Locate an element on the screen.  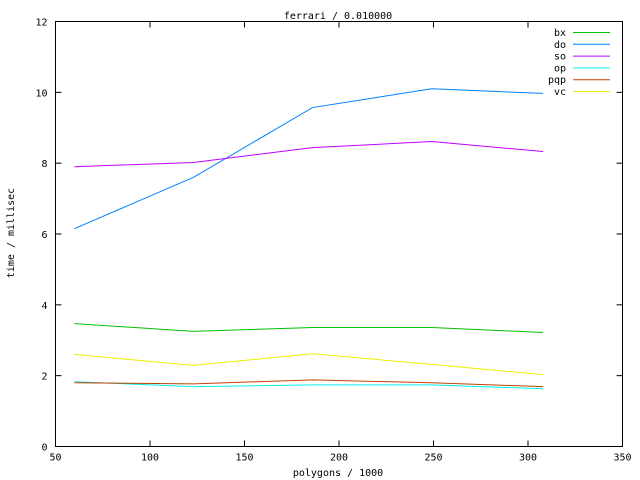
y-axis-label: time / millisec is located at coordinates (11, 233).